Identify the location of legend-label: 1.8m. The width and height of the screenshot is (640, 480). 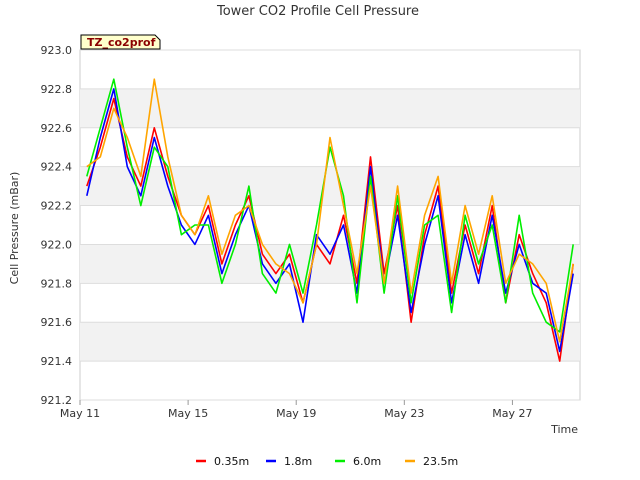
(298, 461).